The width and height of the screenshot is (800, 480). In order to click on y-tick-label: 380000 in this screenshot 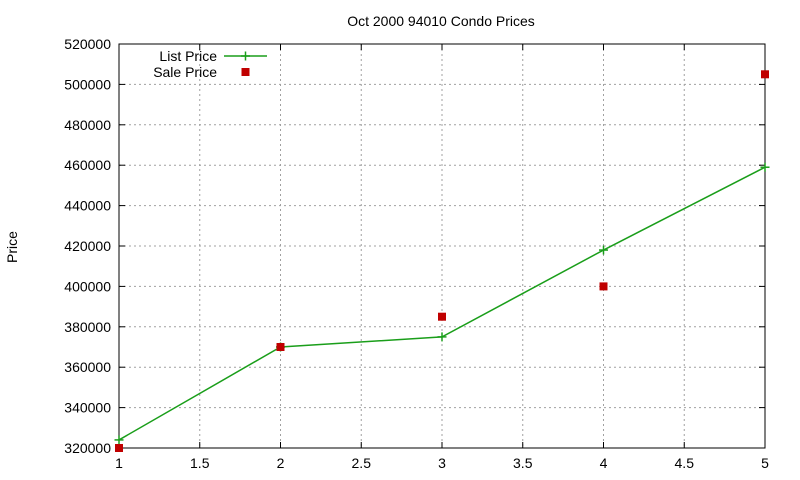, I will do `click(87, 327)`.